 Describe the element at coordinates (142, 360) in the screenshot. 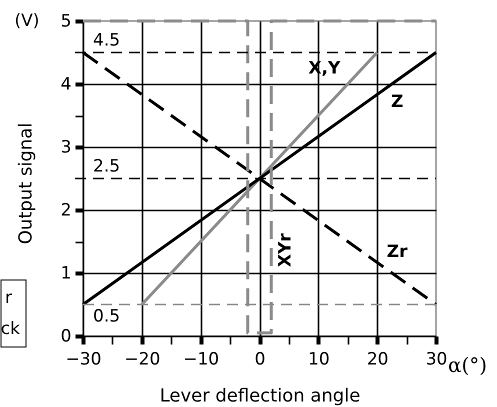

I see `x-tick-label: −20` at that location.